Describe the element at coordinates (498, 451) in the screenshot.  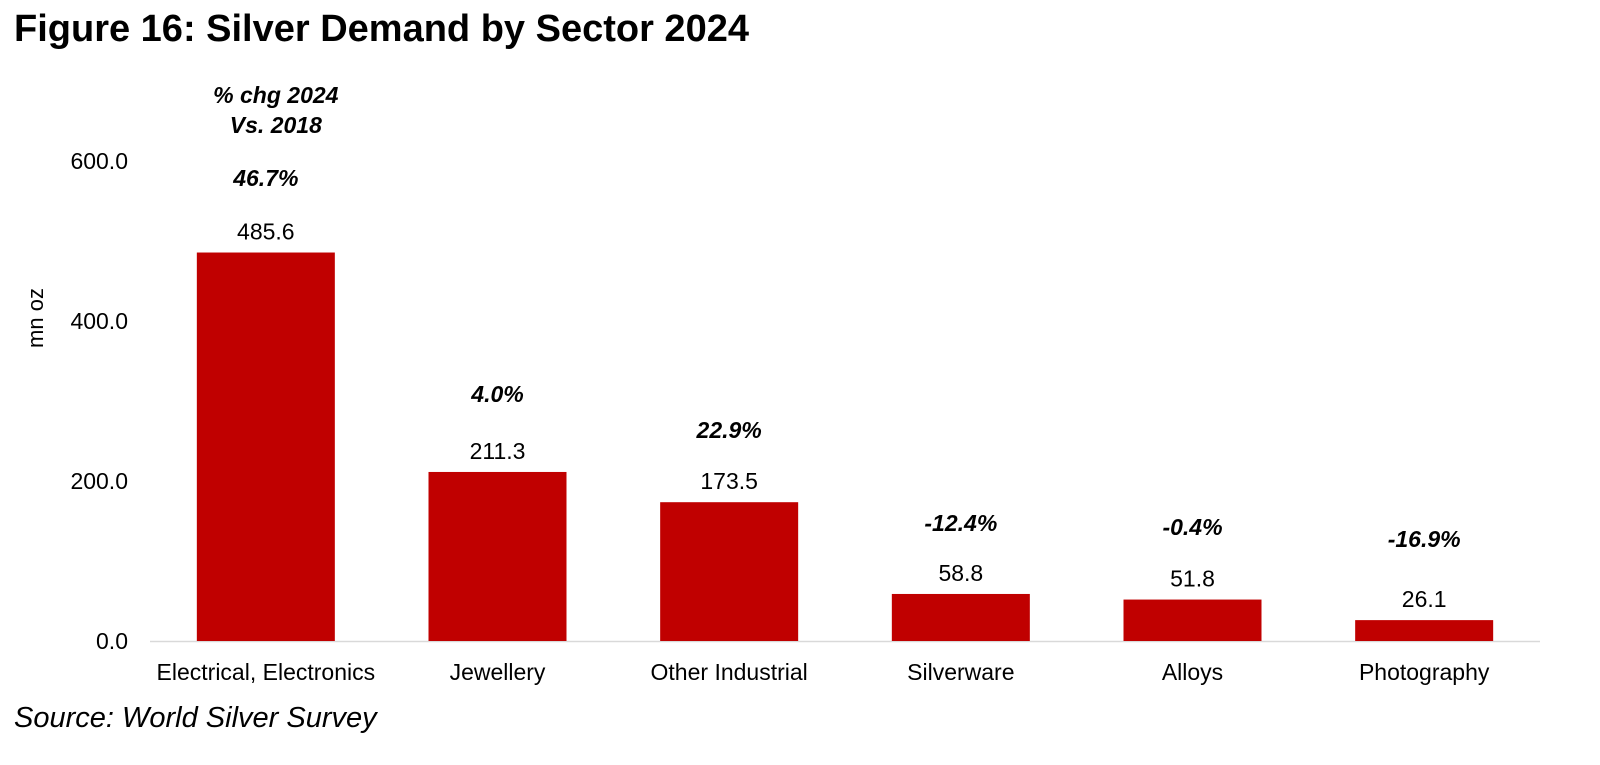
I see `bar-value-label: 211.3` at that location.